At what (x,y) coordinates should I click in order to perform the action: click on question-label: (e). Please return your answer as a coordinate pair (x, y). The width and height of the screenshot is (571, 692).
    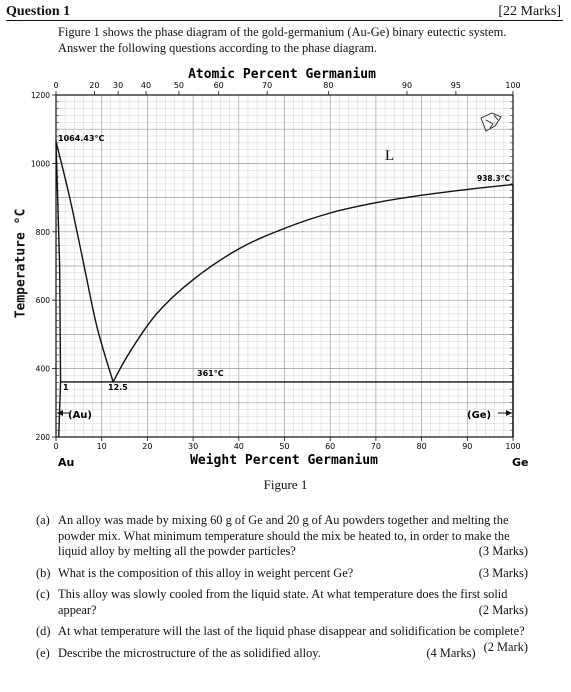
    Looking at the image, I should click on (43, 652).